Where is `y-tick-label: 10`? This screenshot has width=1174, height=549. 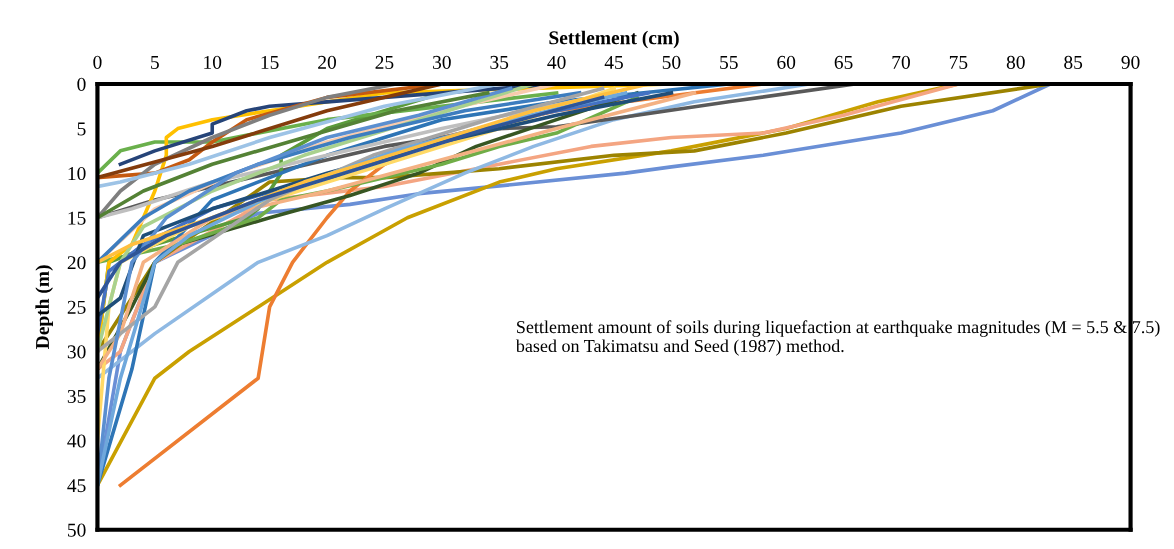
y-tick-label: 10 is located at coordinates (77, 173).